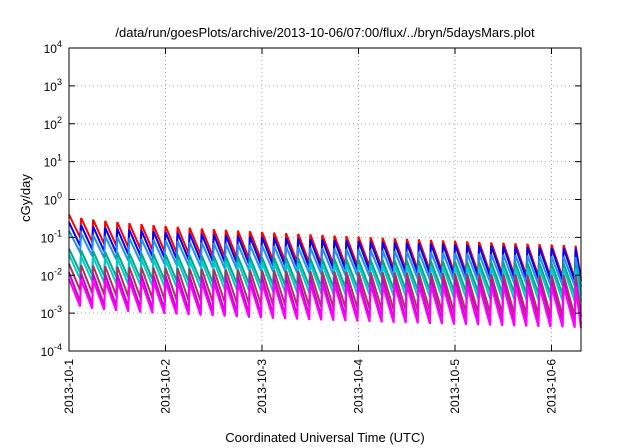 The height and width of the screenshot is (448, 640). Describe the element at coordinates (359, 386) in the screenshot. I see `x-tick-label: 2013-10-4` at that location.